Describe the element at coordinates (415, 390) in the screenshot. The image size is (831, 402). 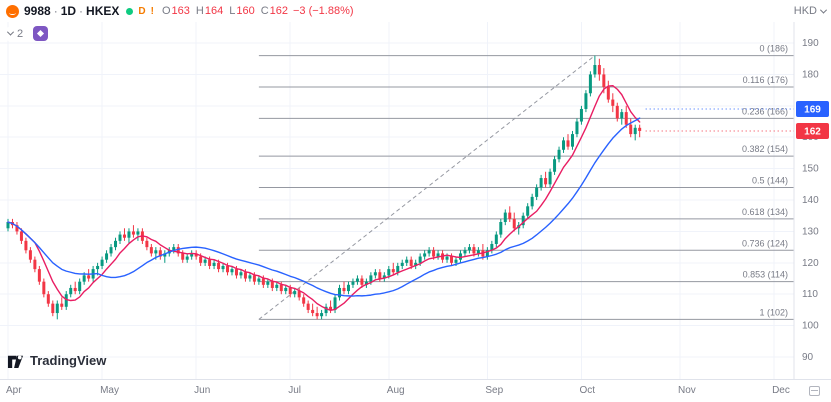
I see `time-axis: Apr May Jun Jul Aug Sep Oct Nov Dec` at that location.